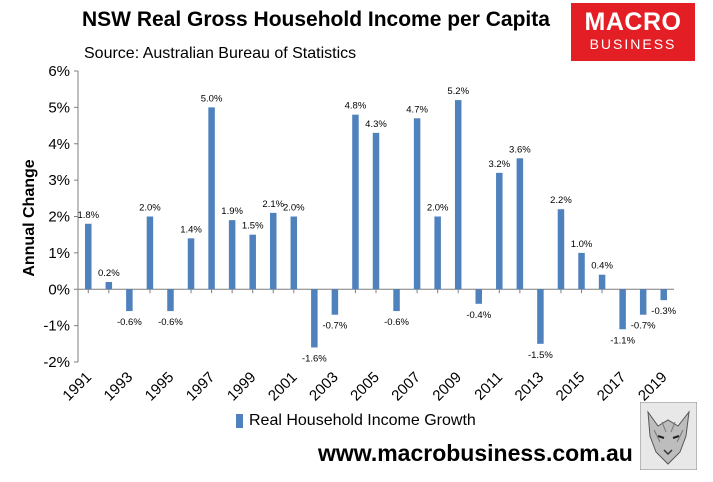 The height and width of the screenshot is (482, 713). What do you see at coordinates (571, 387) in the screenshot?
I see `x-tick-label: 2015` at bounding box center [571, 387].